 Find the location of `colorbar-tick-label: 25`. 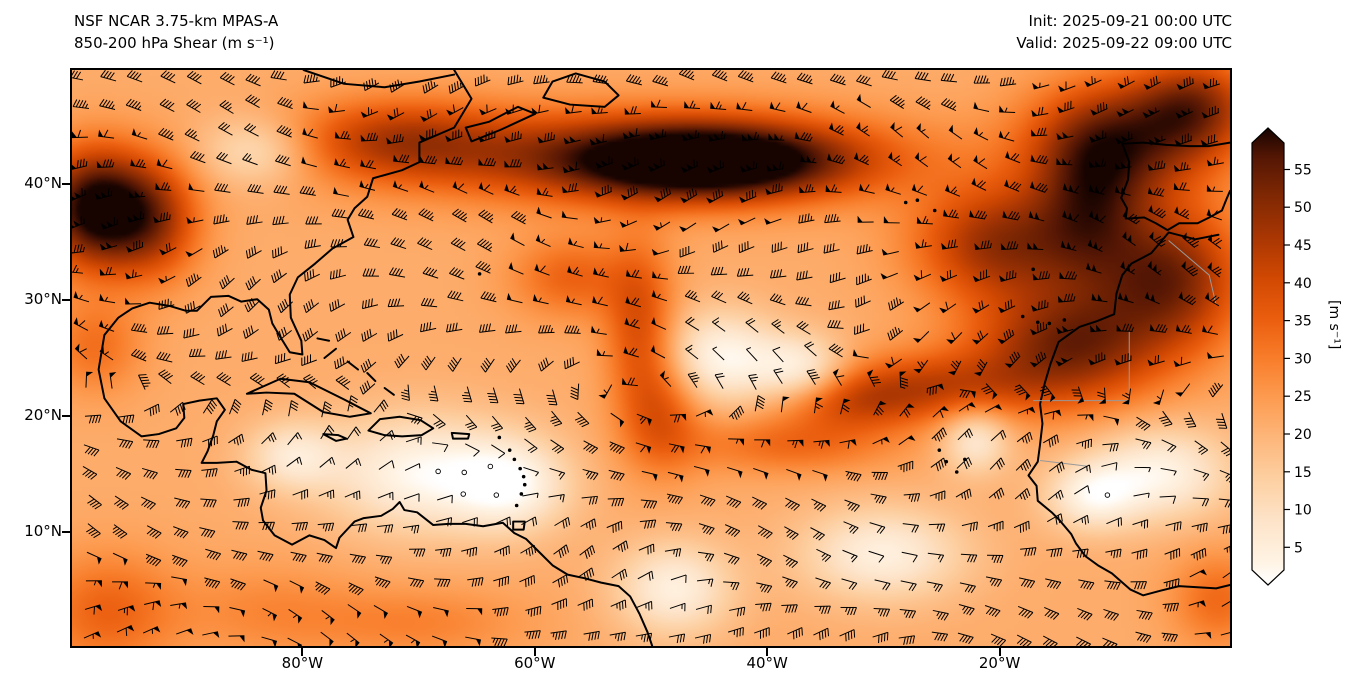

colorbar-tick-label: 25 is located at coordinates (1303, 397).